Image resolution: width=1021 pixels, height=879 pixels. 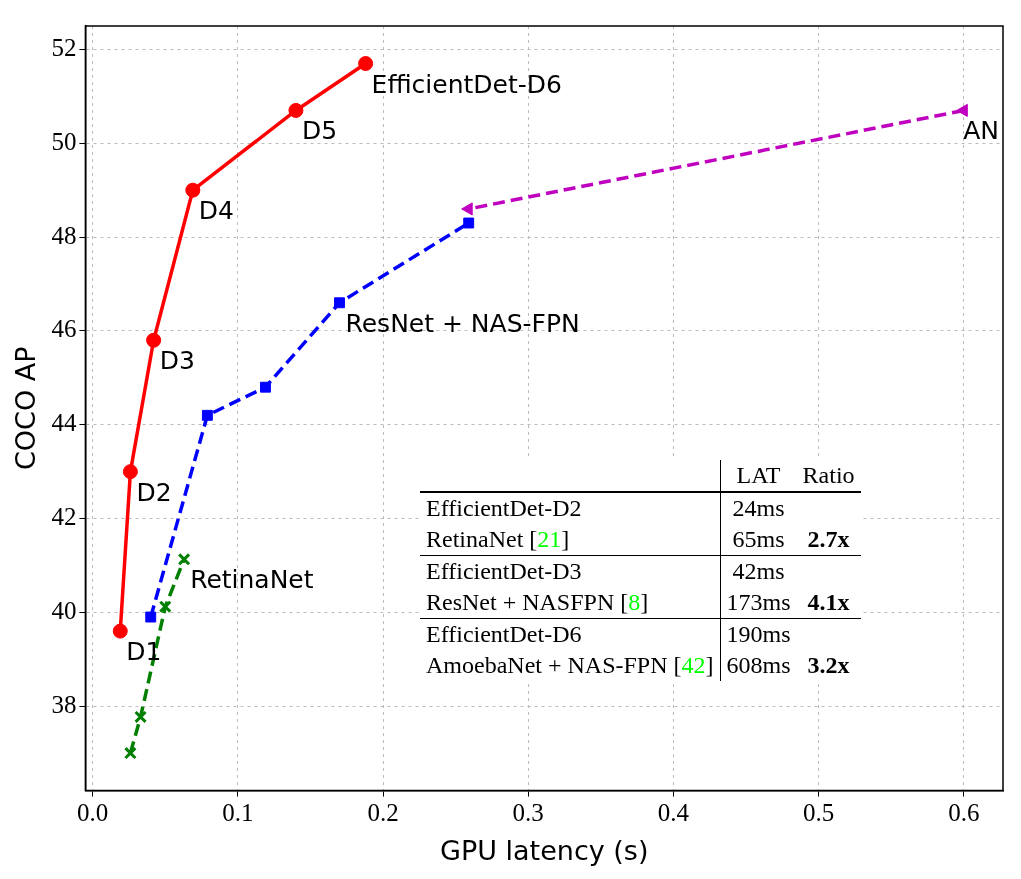 What do you see at coordinates (252, 580) in the screenshot?
I see `annotation: RetinaNet` at bounding box center [252, 580].